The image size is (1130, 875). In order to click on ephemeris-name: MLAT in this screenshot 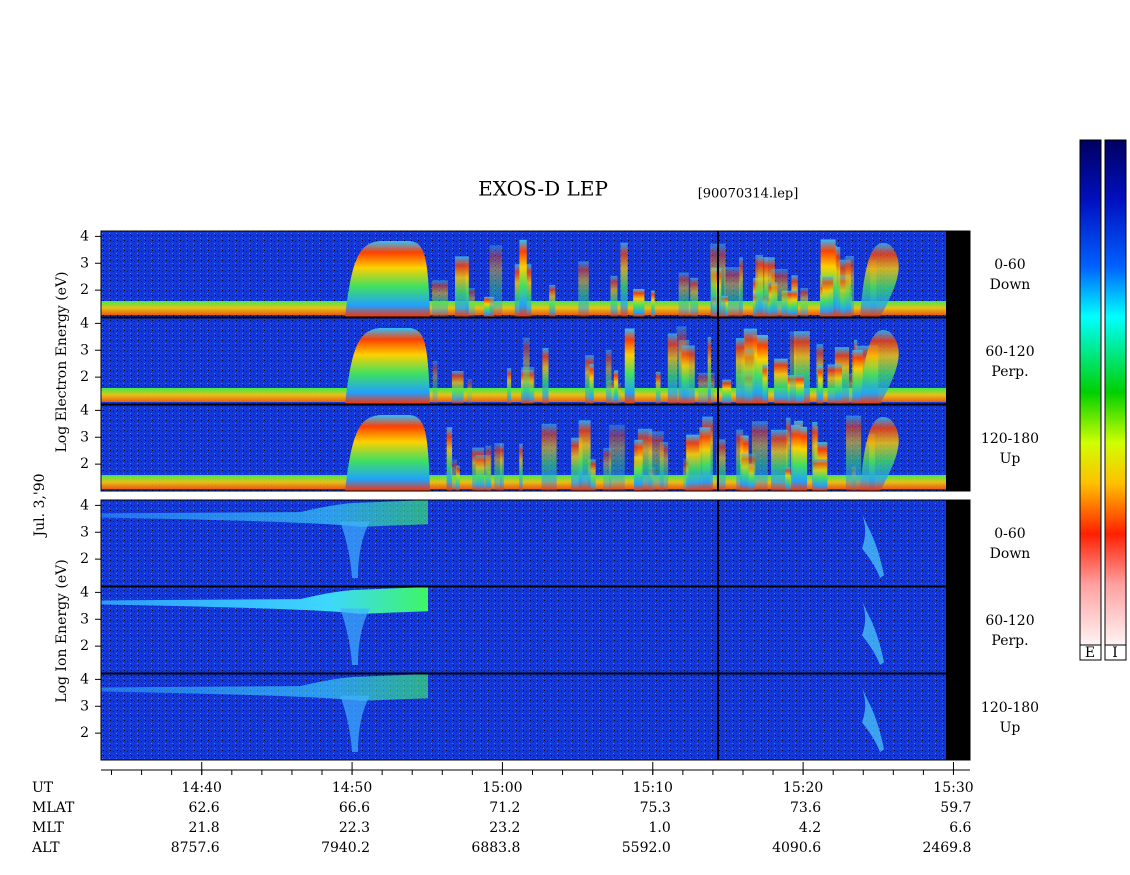, I will do `click(53, 808)`.